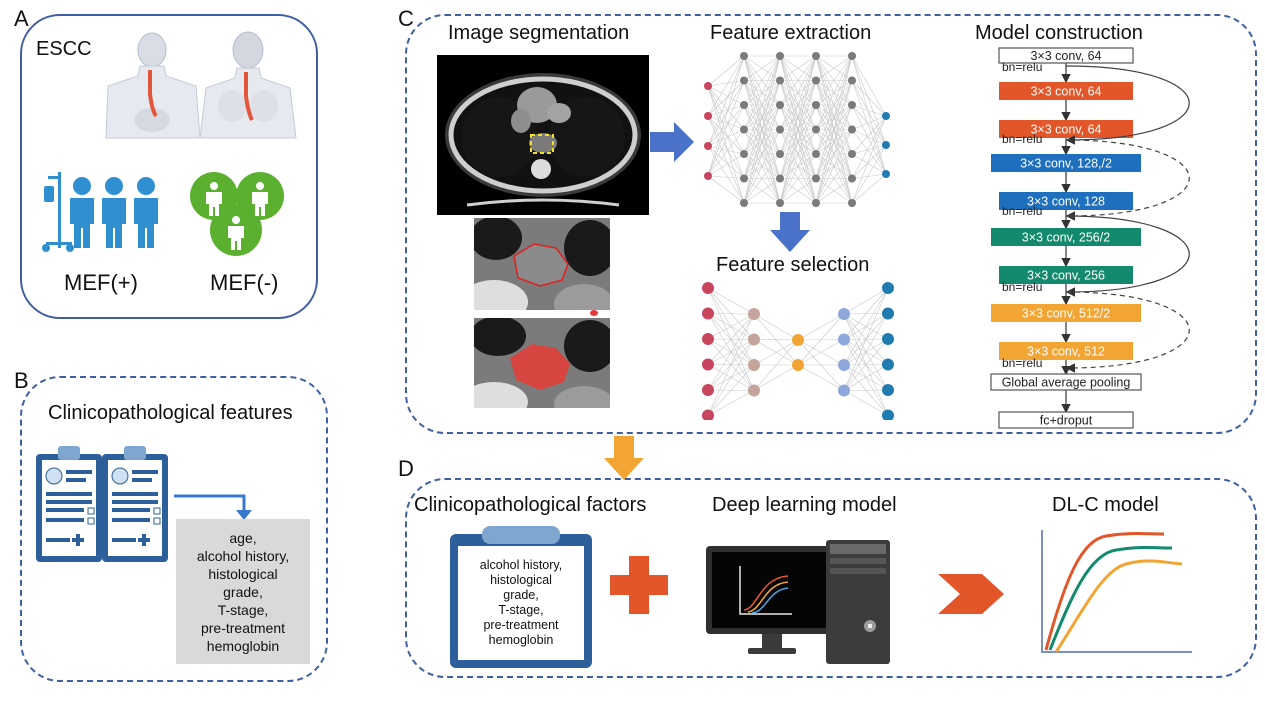  I want to click on conv-block-label: 3×3 conv, 256/2, so click(1066, 238).